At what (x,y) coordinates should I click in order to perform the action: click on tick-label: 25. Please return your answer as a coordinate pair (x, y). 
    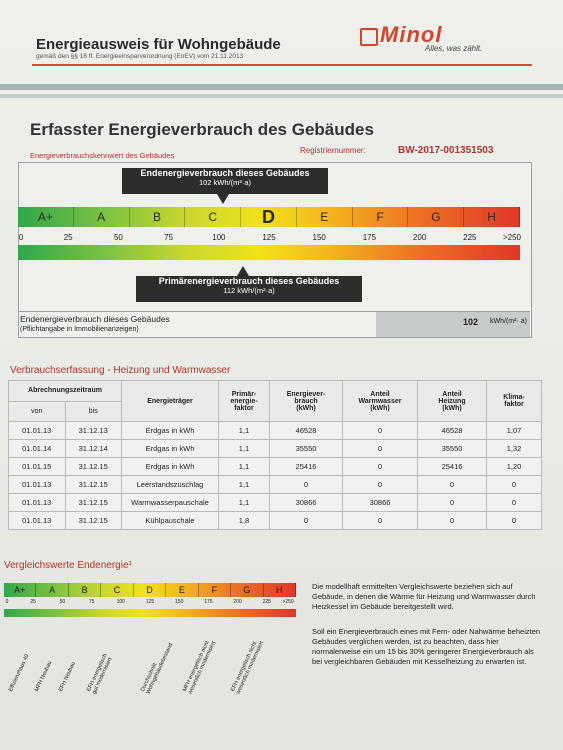
    Looking at the image, I should click on (68, 237).